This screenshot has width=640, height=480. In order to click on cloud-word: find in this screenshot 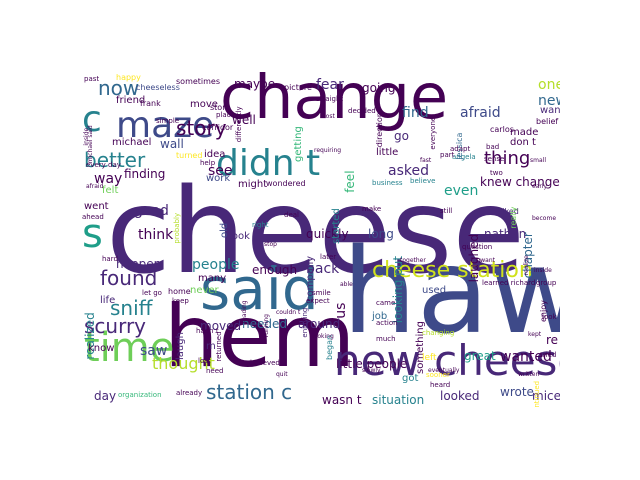, I will do `click(415, 113)`.